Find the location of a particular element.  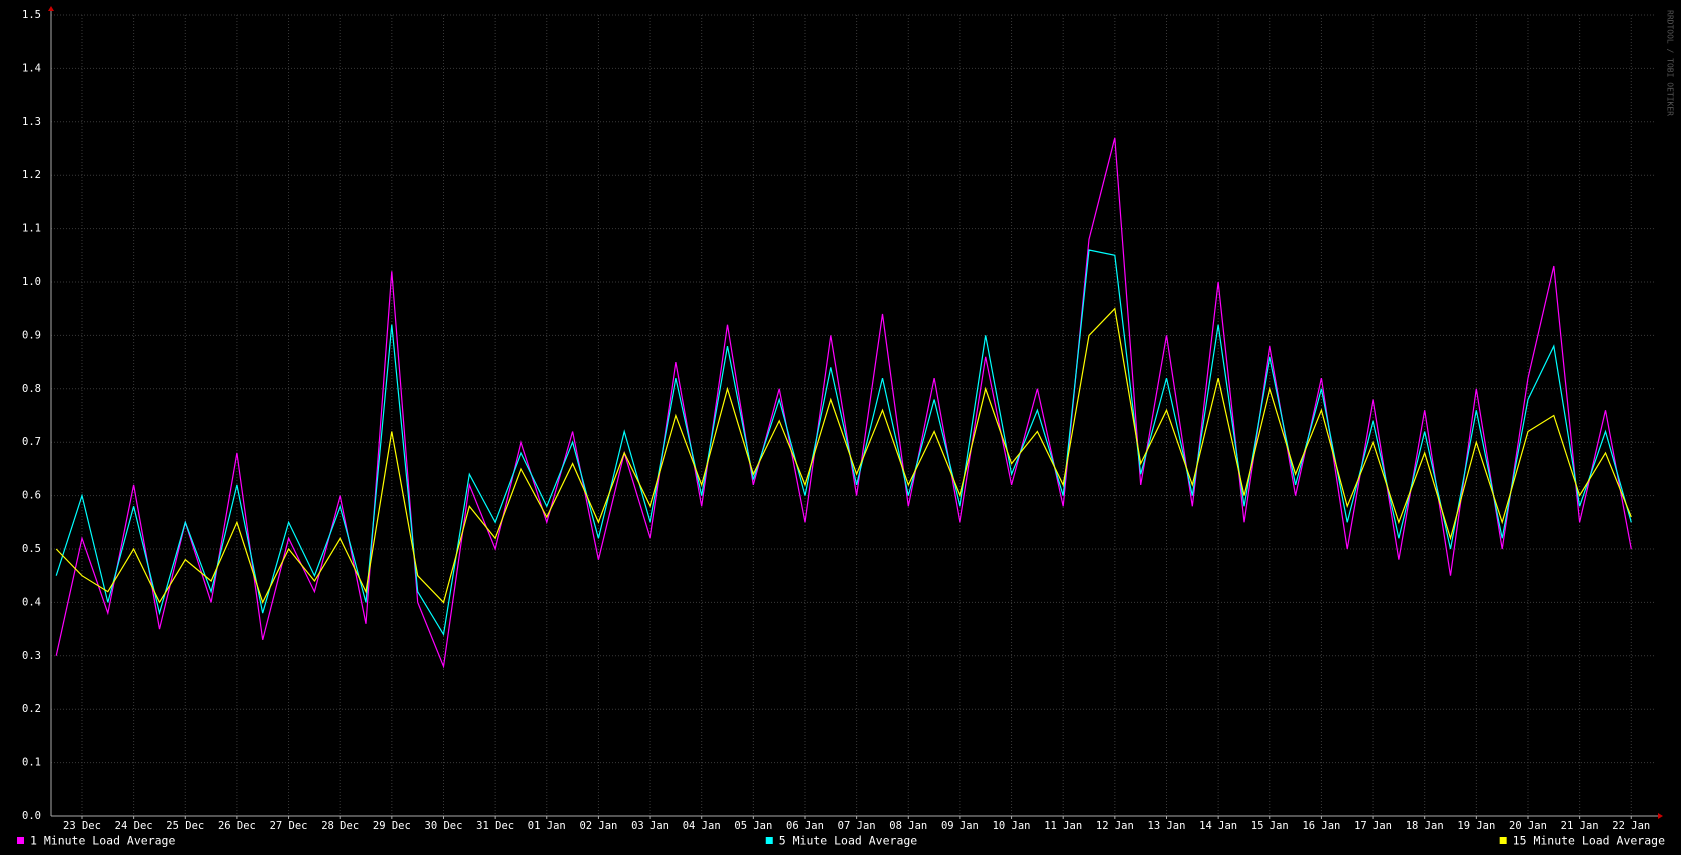

x-tick-label: 16 Jan is located at coordinates (1321, 826).